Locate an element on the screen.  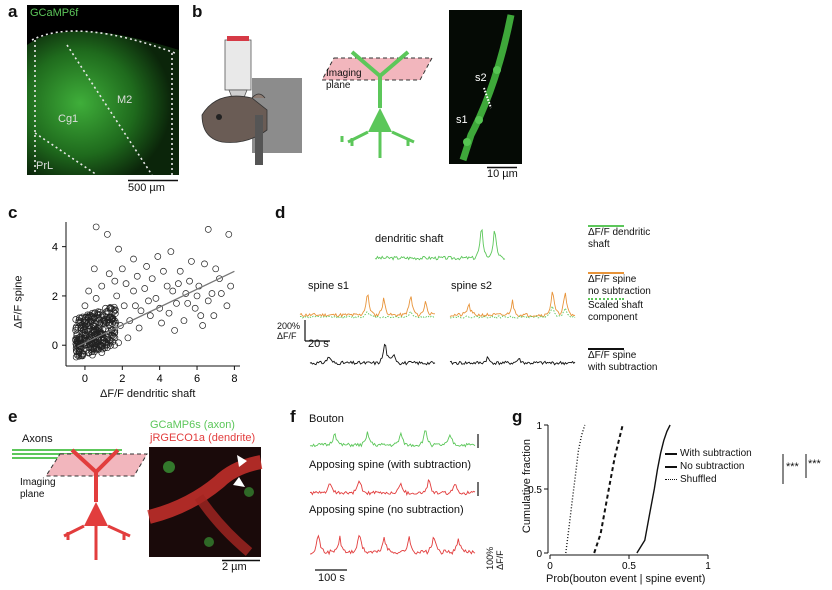
legend-label: ΔF/F dendritic shaft is located at coordinates (619, 238).